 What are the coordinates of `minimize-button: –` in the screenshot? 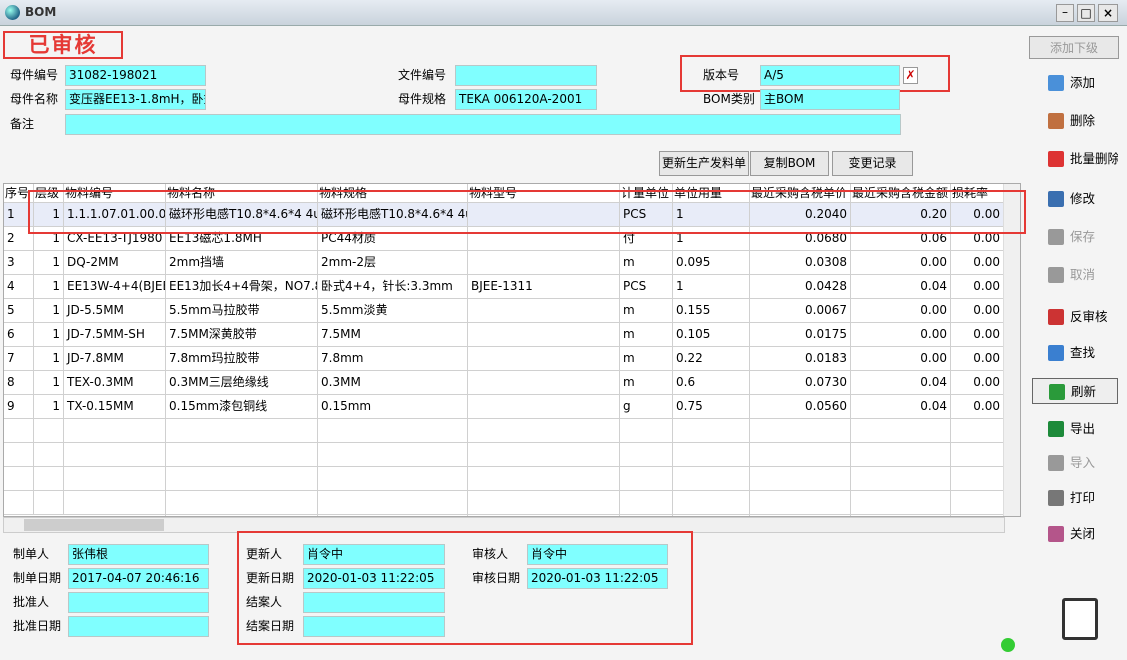 It's located at (1065, 13).